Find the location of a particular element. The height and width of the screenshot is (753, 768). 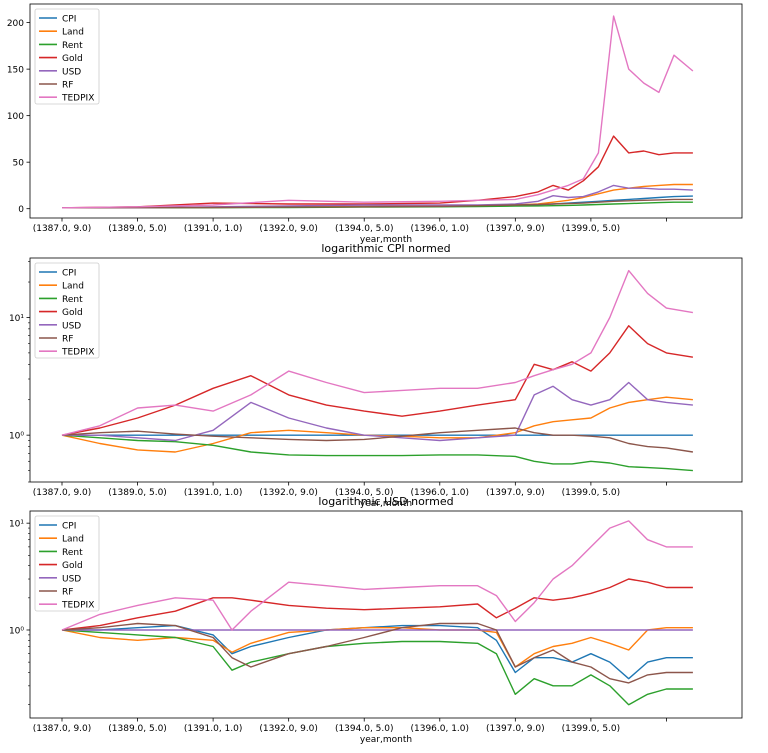

series-line-land is located at coordinates (377, 424).